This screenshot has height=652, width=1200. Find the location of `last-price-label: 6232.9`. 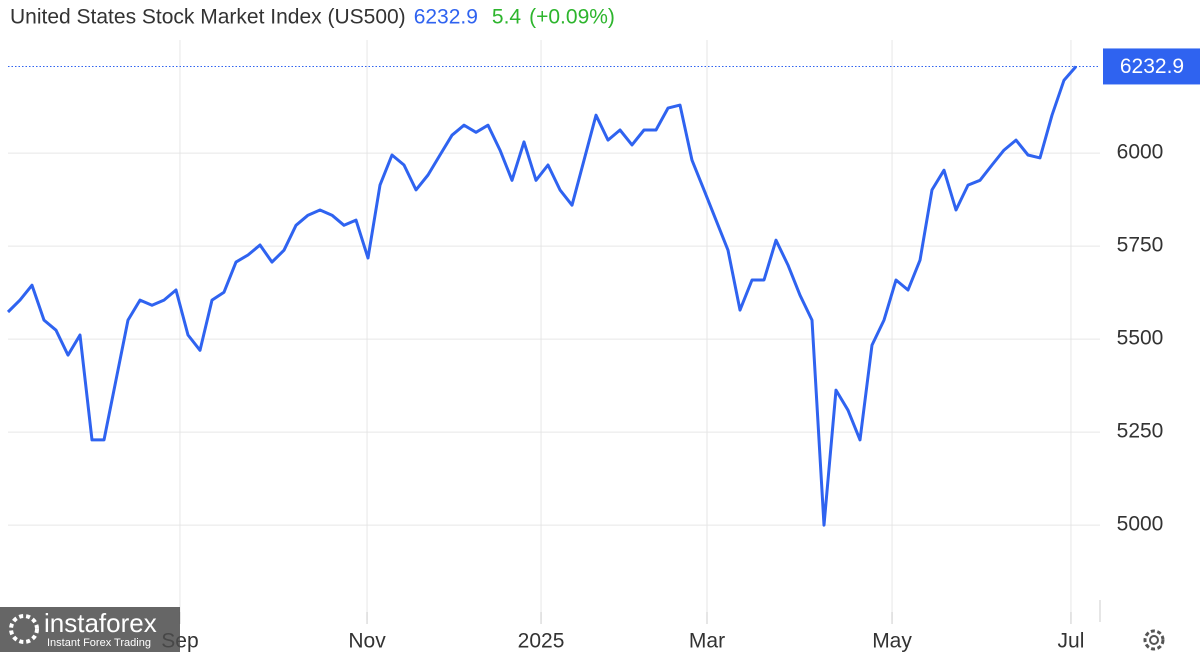

last-price-label: 6232.9 is located at coordinates (1152, 66).